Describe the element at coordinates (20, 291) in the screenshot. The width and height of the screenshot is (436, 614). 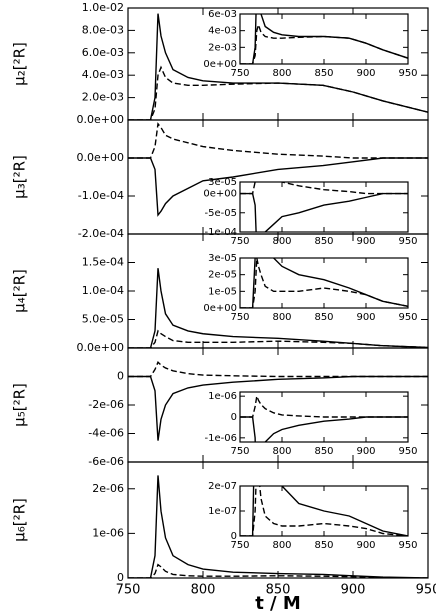
I see `y-axis-title: μ₄[²R]` at that location.